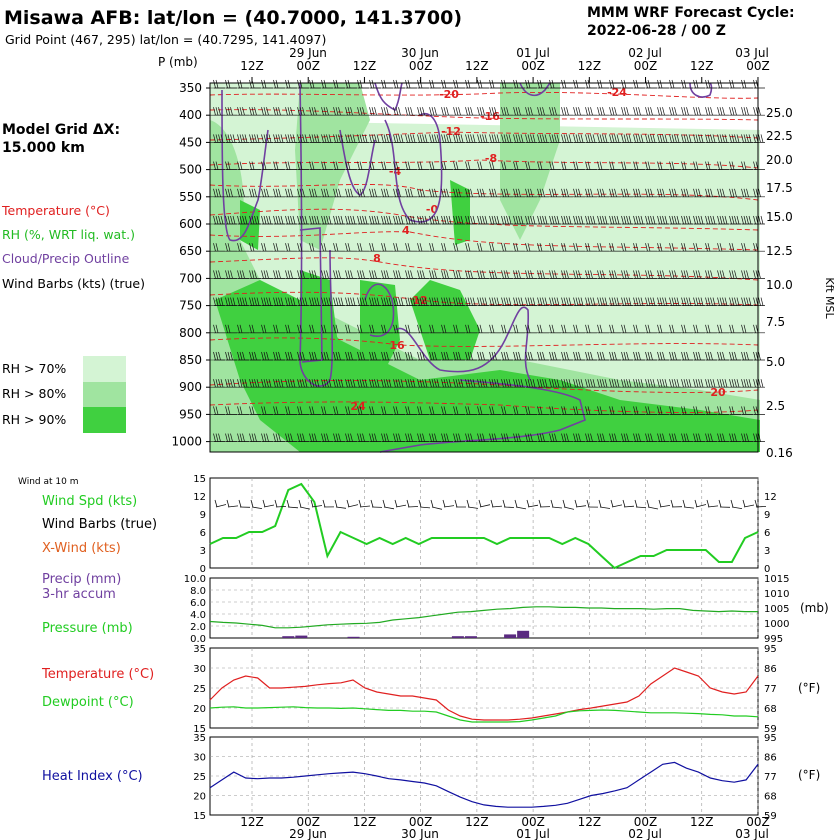 The width and height of the screenshot is (840, 840). Describe the element at coordinates (178, 62) in the screenshot. I see `pressure-axis-label: P (mb)` at that location.